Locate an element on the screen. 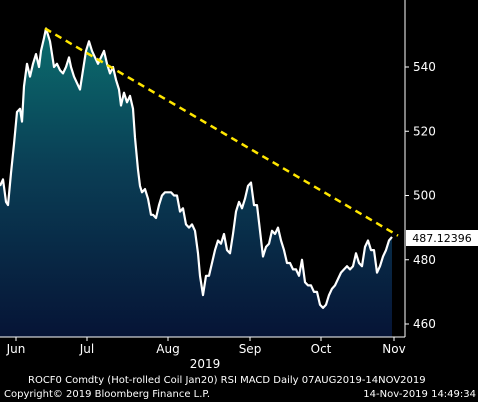 This screenshot has height=402, width=478. y-tick-label: 500 is located at coordinates (424, 196).